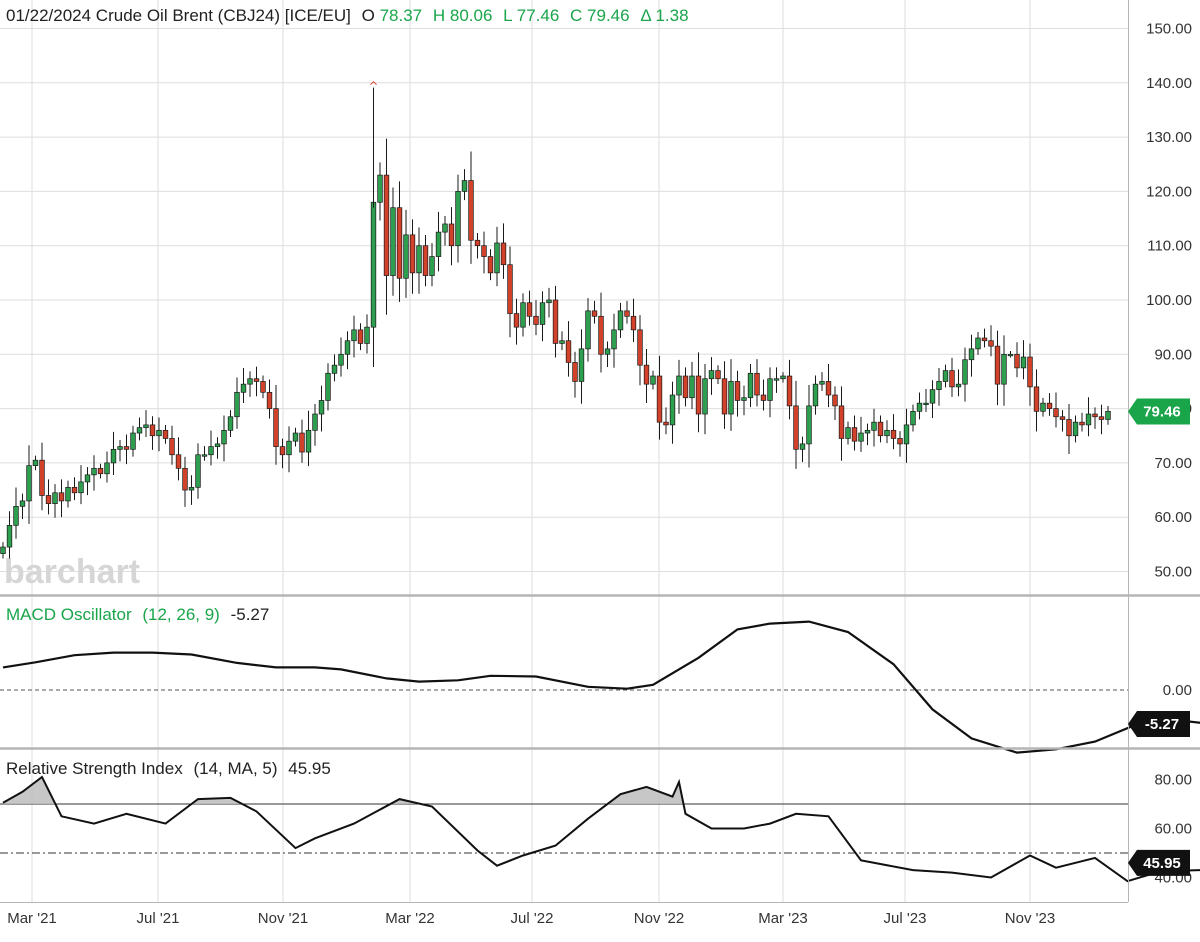 The width and height of the screenshot is (1200, 942). I want to click on x-tick-label: Nov '23, so click(1030, 918).